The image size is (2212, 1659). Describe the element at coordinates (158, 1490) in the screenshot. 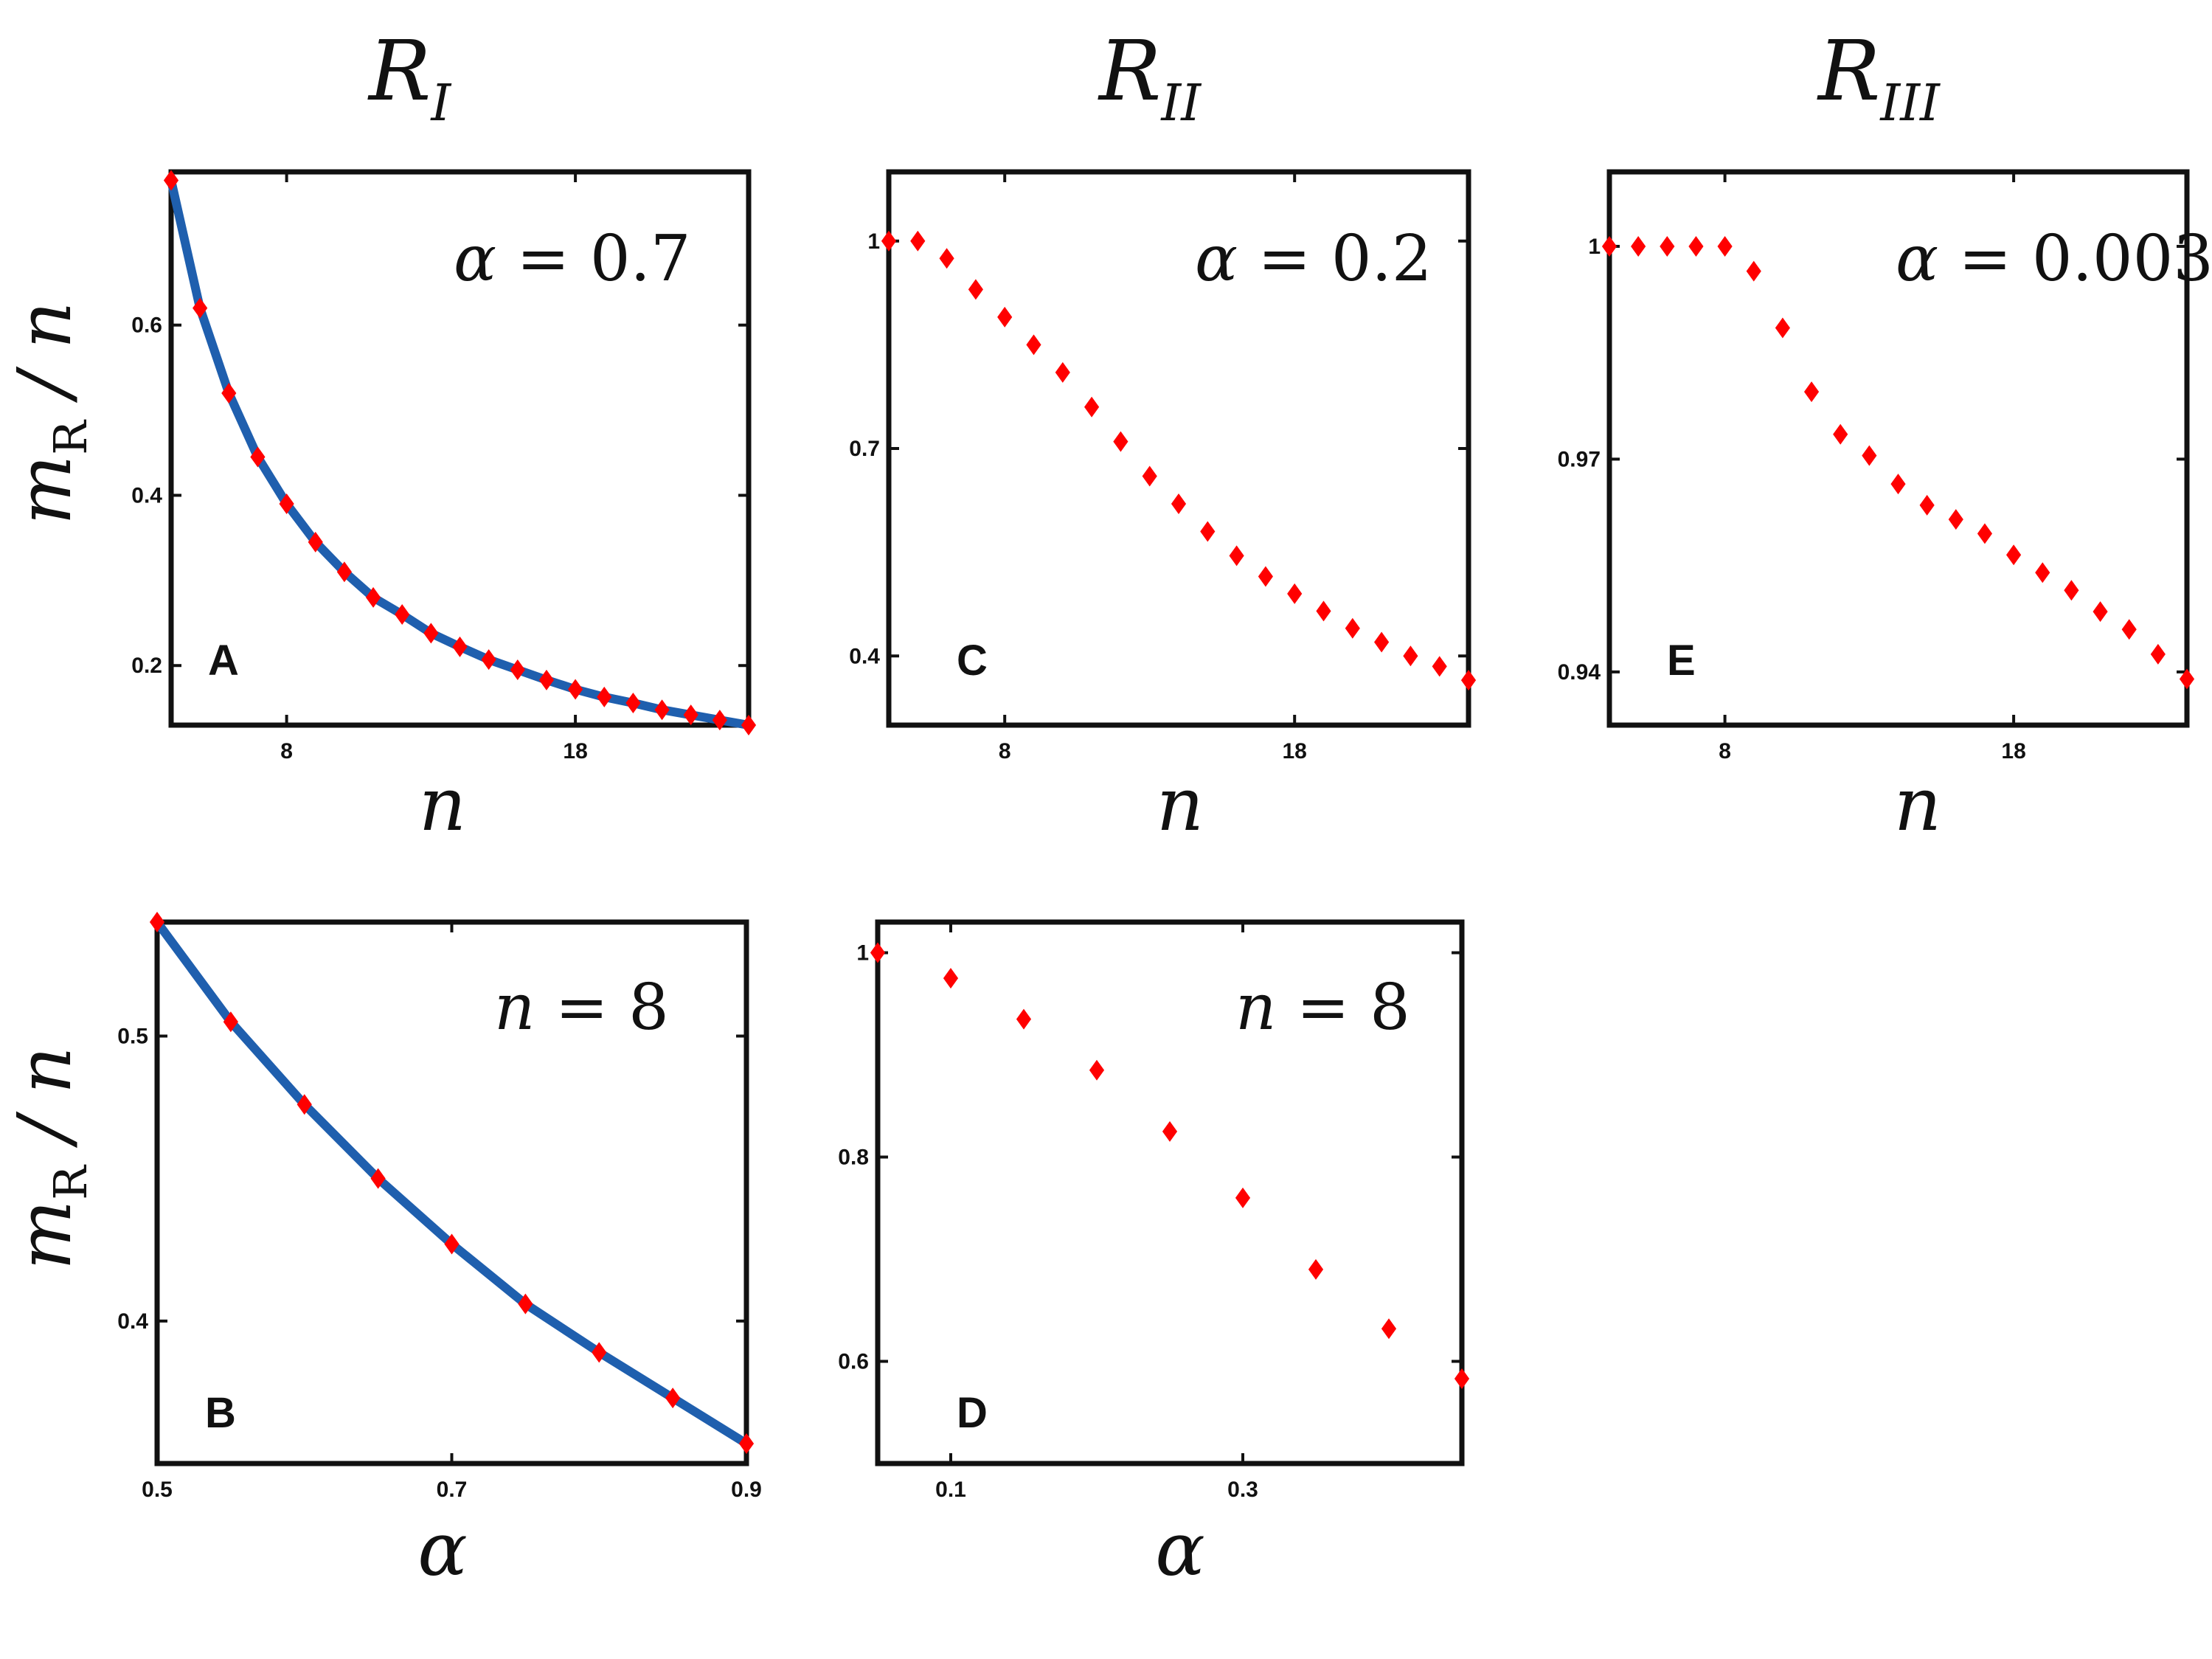

I see `x-tick-label: 0.5` at that location.